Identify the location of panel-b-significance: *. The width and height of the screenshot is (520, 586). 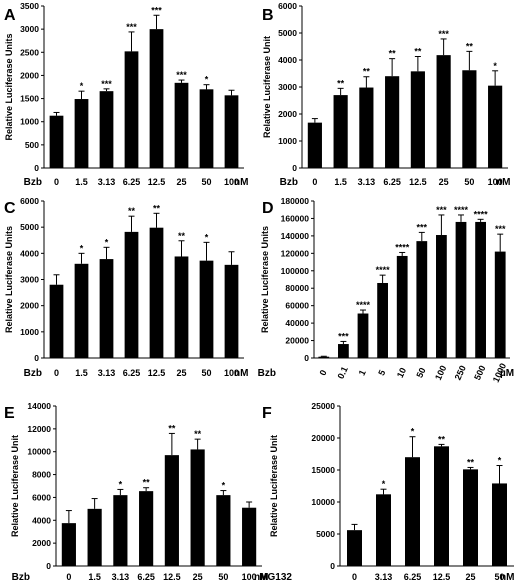
(495, 66).